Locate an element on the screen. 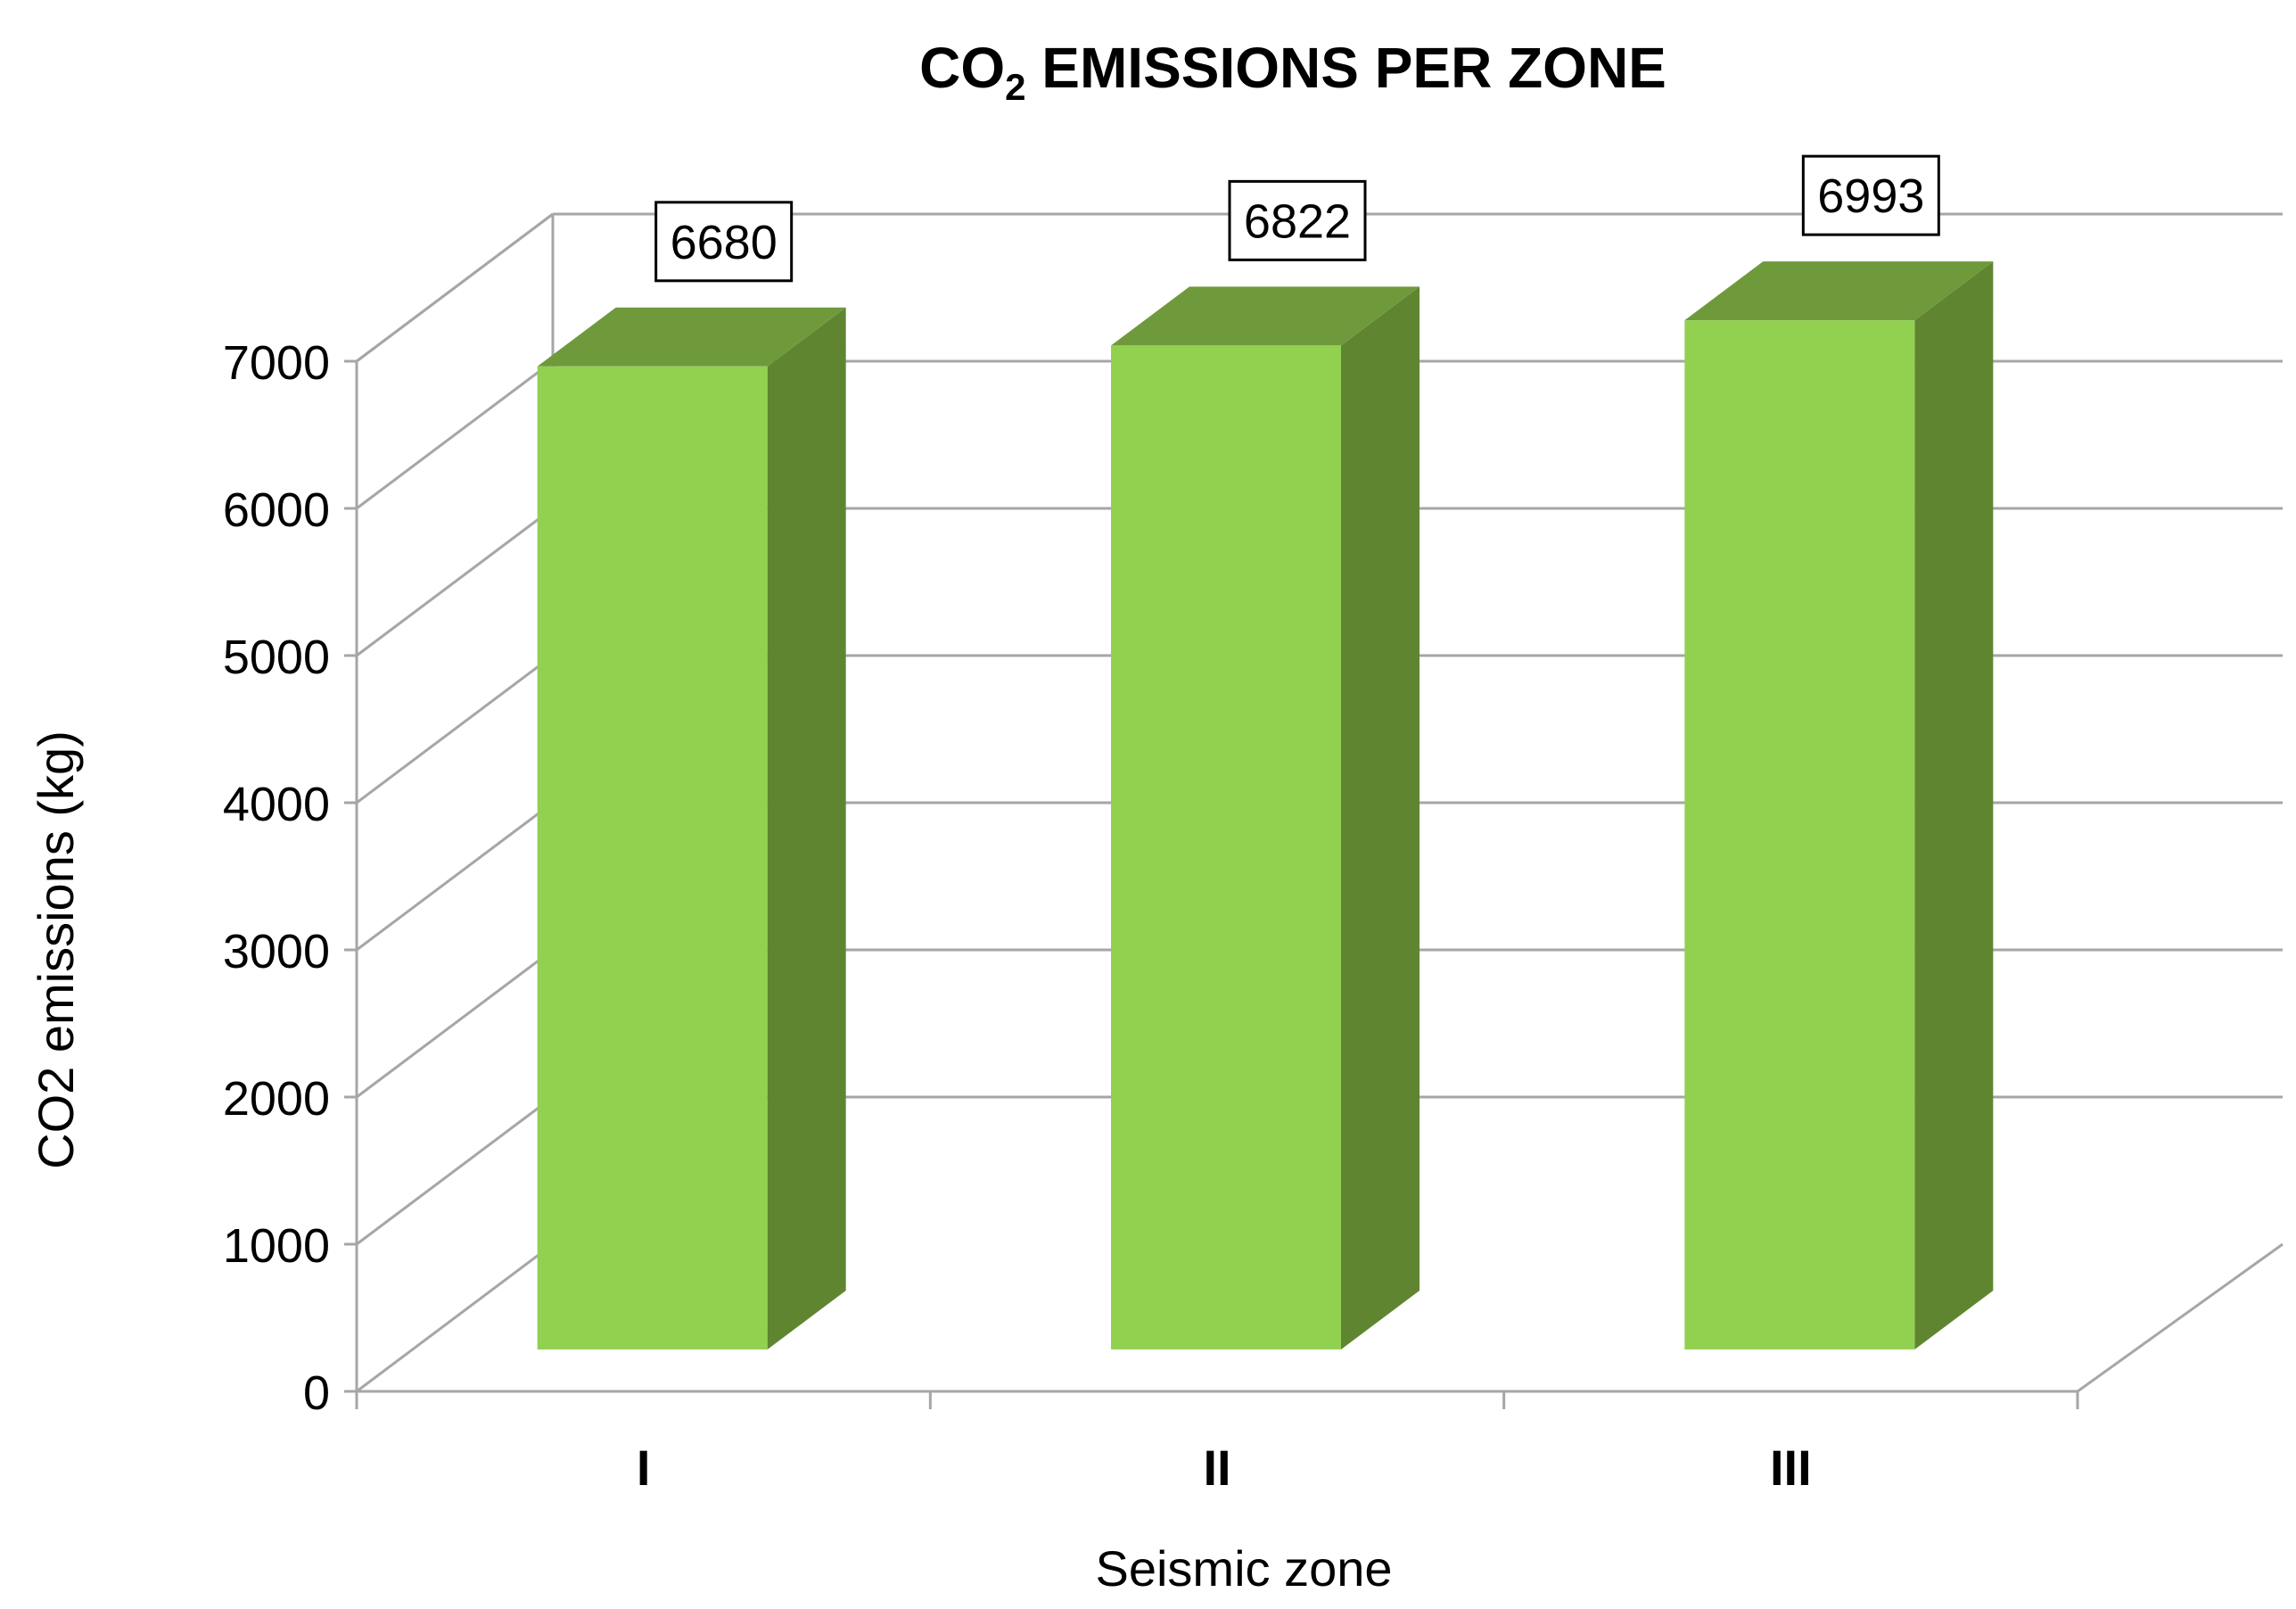 Image resolution: width=2296 pixels, height=1609 pixels. x-category-label: I is located at coordinates (644, 1468).